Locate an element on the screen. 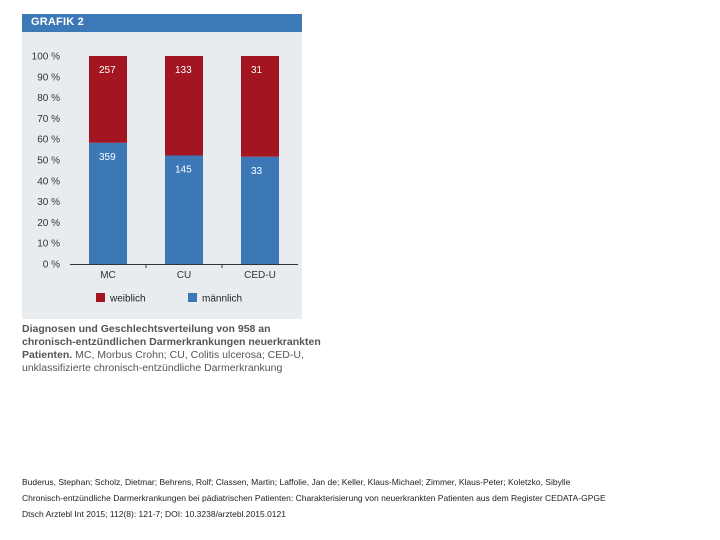 This screenshot has height=540, width=720. y-tick-label: 50 % is located at coordinates (48, 161).